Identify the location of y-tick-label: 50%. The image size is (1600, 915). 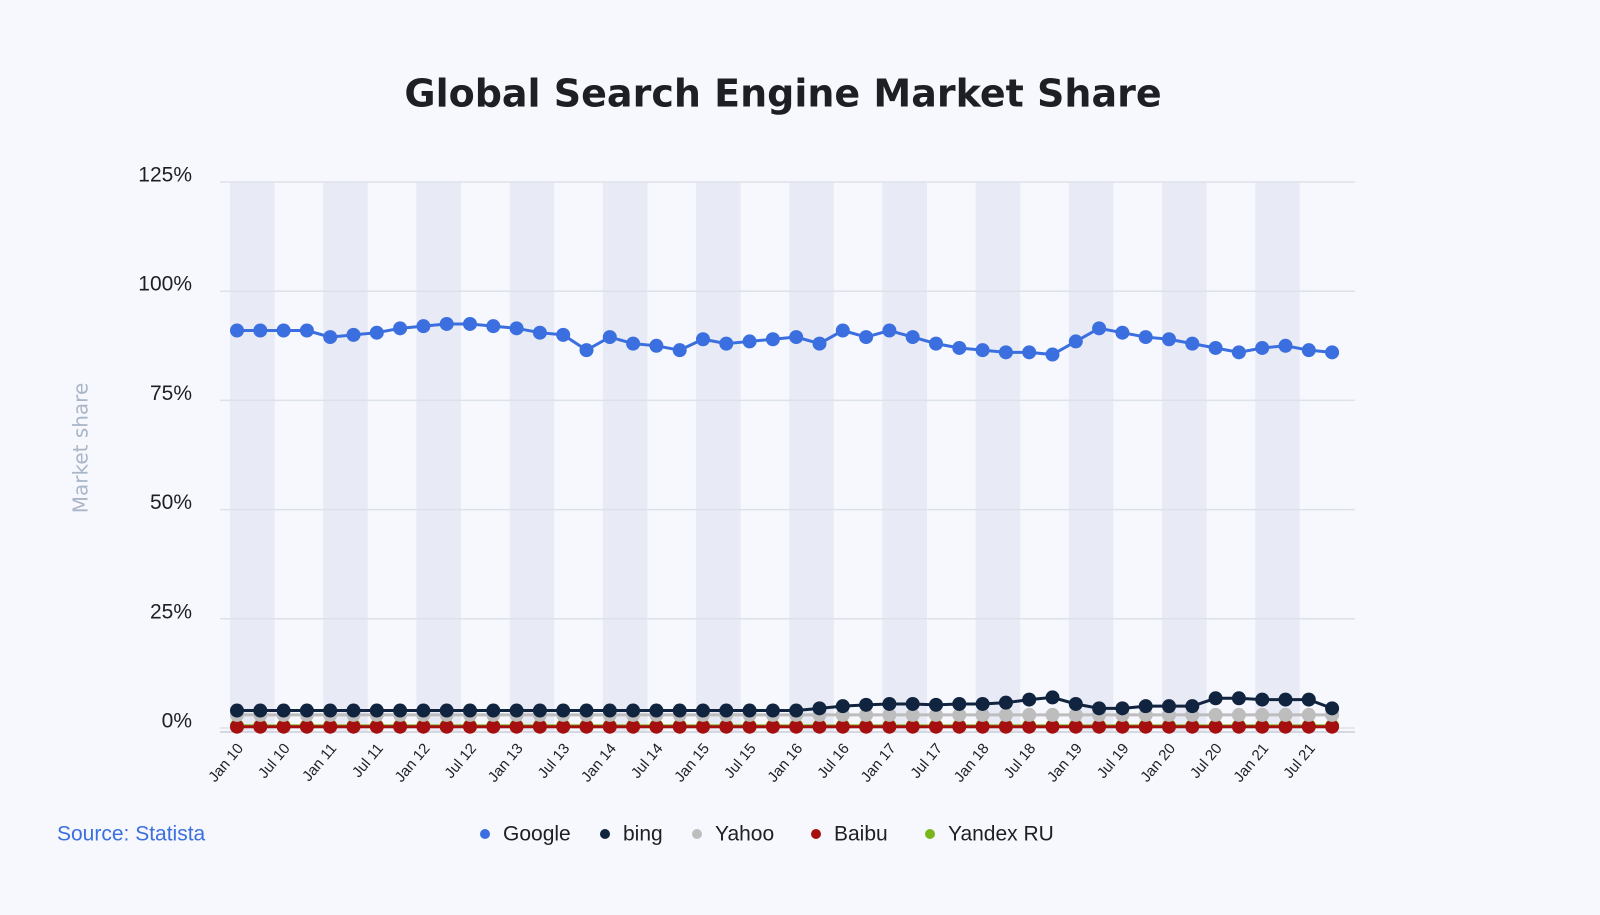
(171, 502).